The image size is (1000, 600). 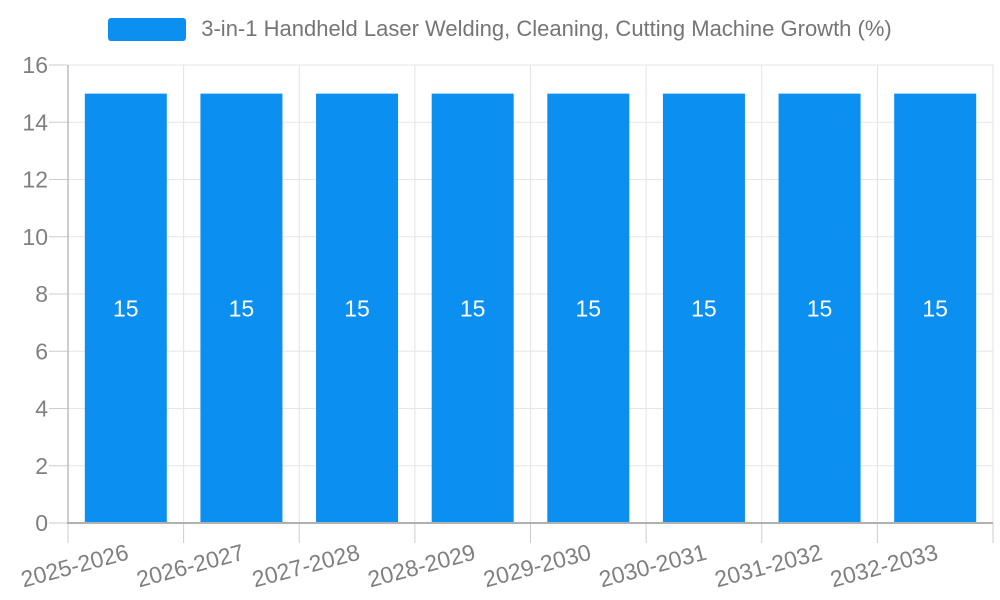 I want to click on y-axis-label: 4, so click(x=41, y=409).